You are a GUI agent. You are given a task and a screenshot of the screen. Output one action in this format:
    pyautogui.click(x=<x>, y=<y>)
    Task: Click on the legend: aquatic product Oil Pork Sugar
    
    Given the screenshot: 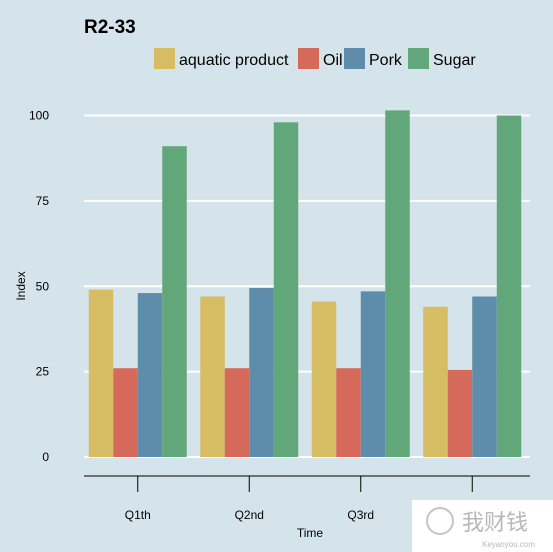 What is the action you would take?
    pyautogui.click(x=315, y=58)
    